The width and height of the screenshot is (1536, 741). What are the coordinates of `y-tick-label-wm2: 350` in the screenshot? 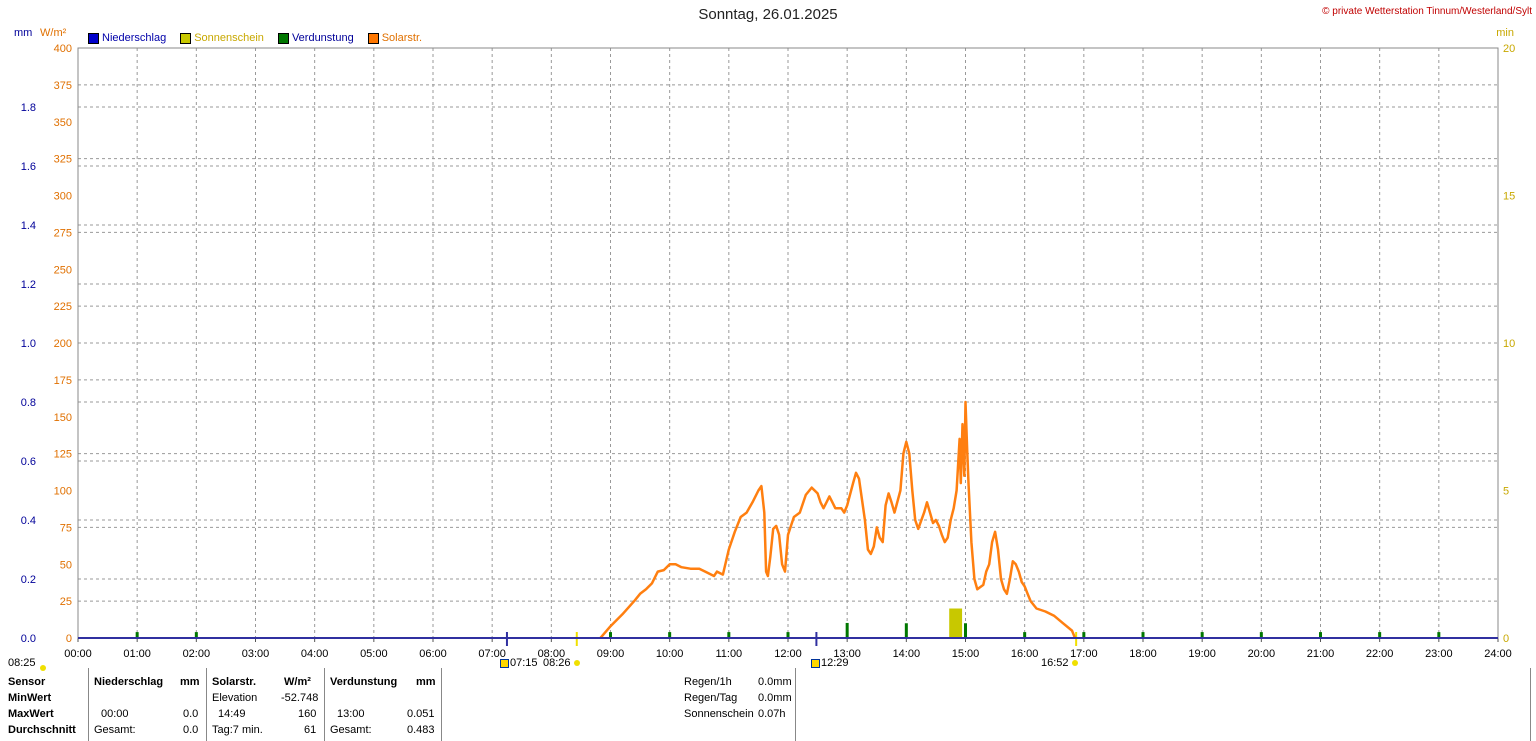 It's located at (63, 123).